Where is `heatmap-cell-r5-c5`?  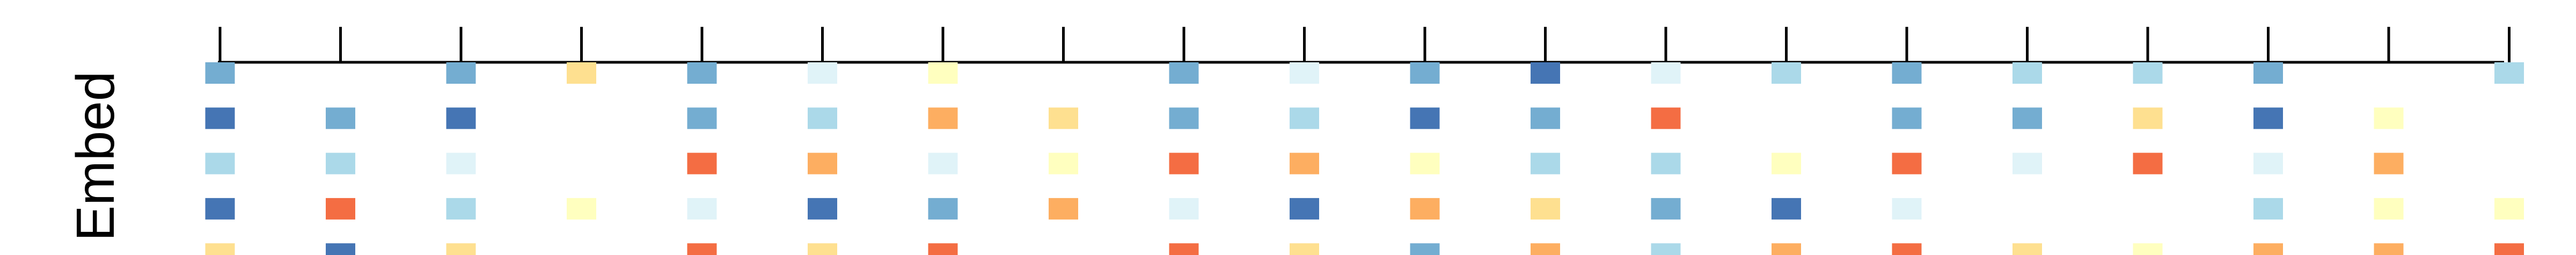 heatmap-cell-r5-c5 is located at coordinates (702, 249).